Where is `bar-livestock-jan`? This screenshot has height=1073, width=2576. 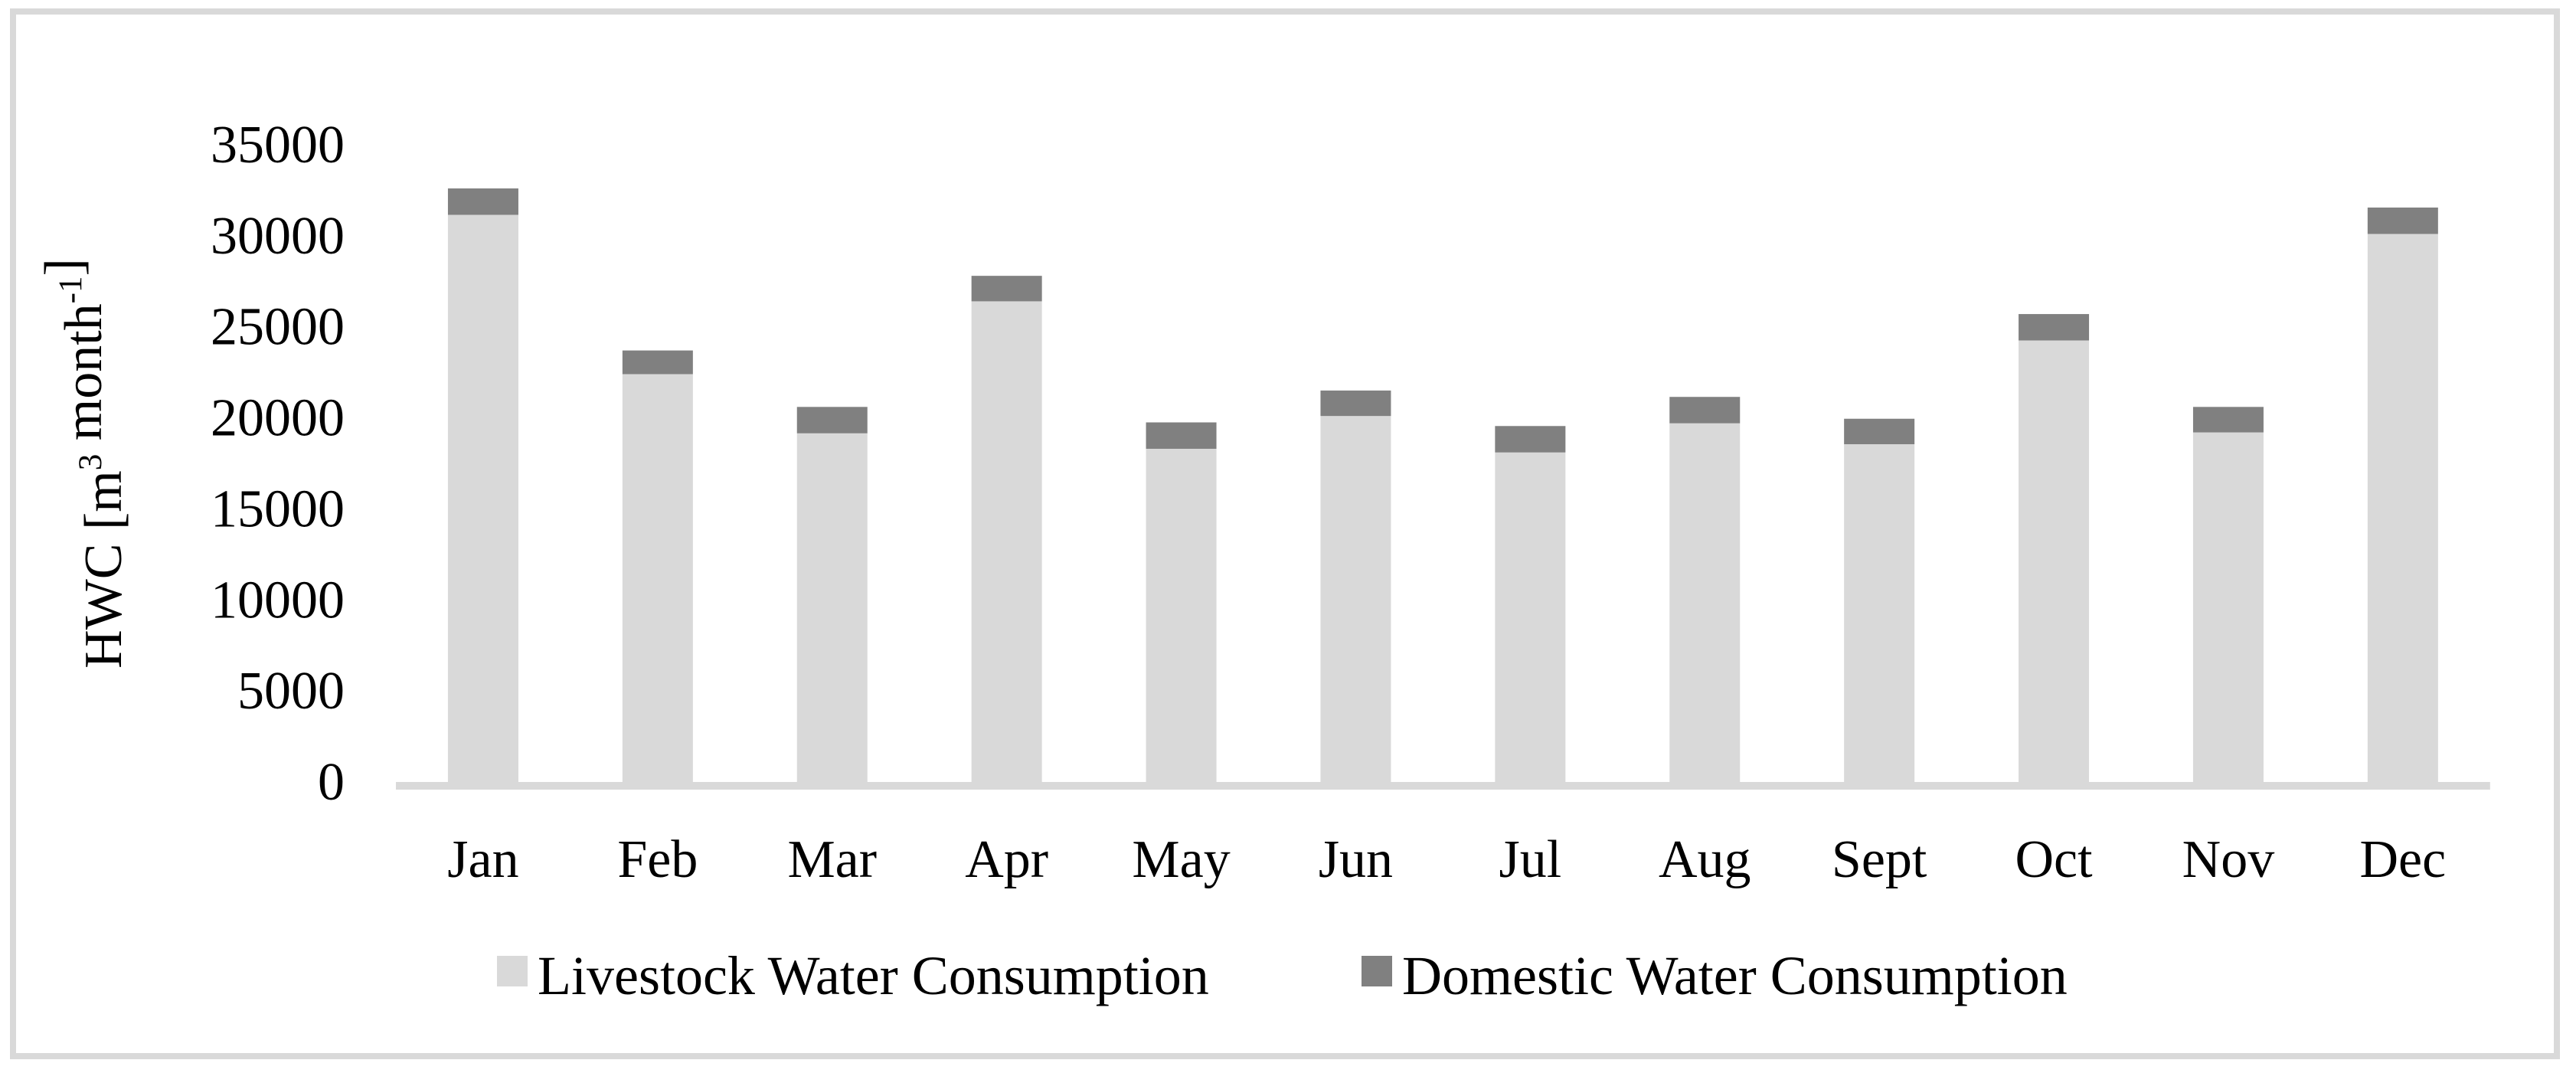
bar-livestock-jan is located at coordinates (482, 498).